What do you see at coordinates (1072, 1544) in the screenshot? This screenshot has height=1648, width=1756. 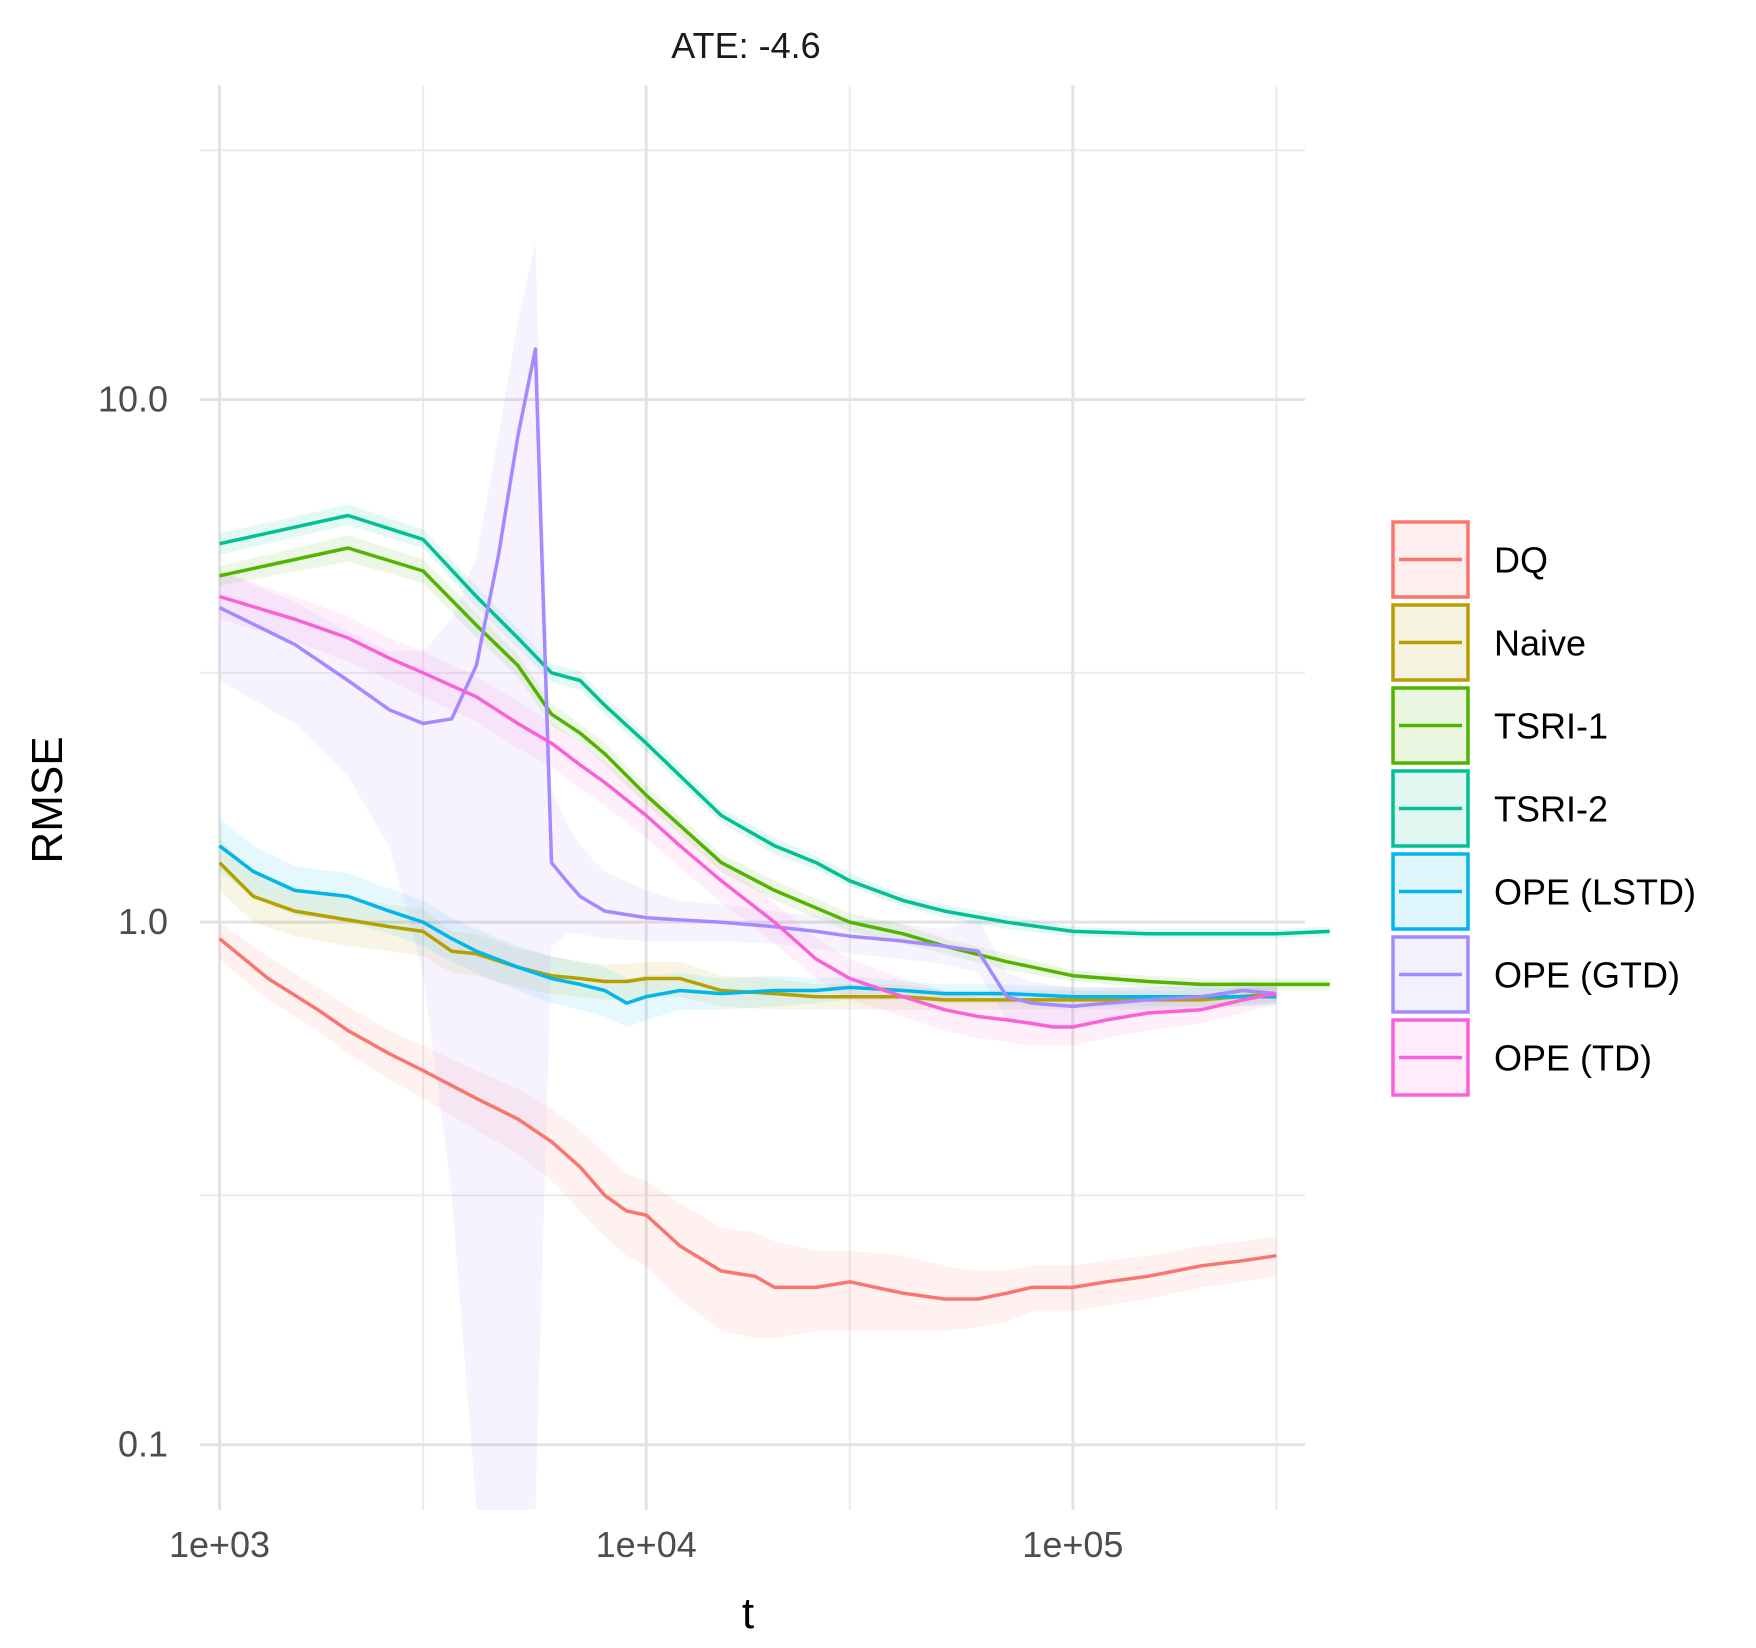 I see `x-tick-label: 1e+05` at bounding box center [1072, 1544].